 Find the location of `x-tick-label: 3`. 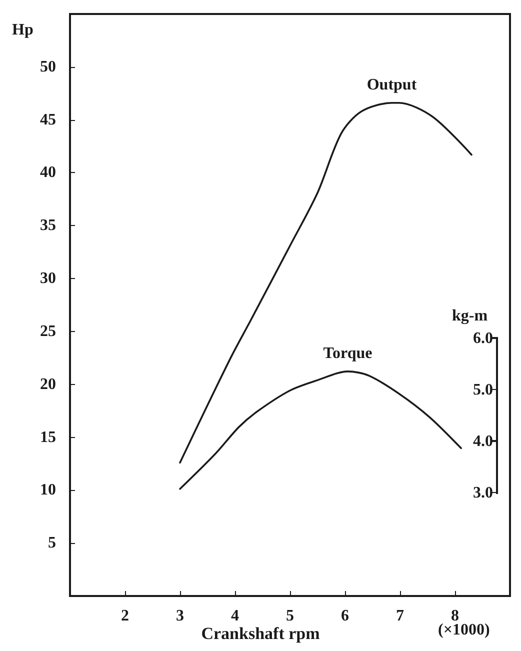

x-tick-label: 3 is located at coordinates (180, 616).